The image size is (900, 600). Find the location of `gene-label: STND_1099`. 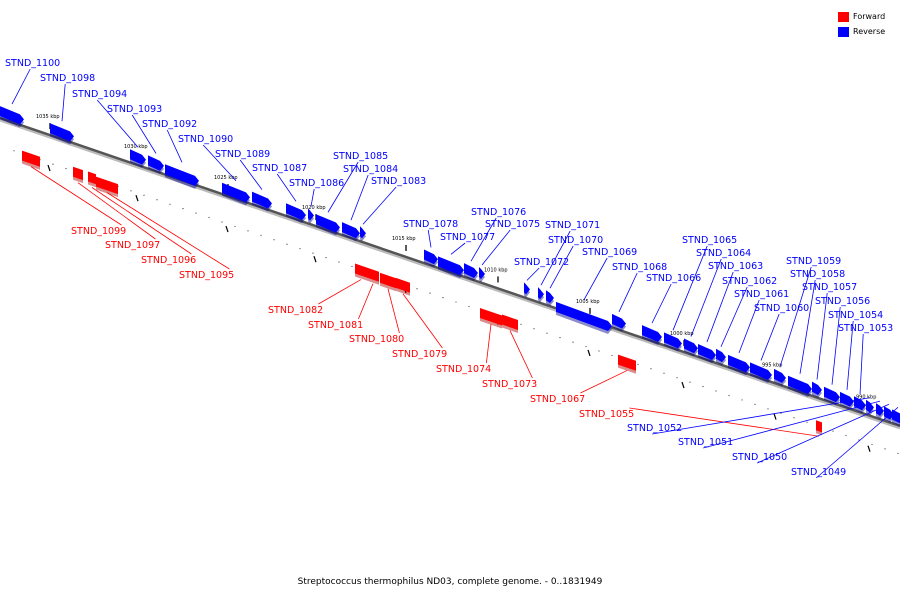

gene-label: STND_1099 is located at coordinates (98, 231).